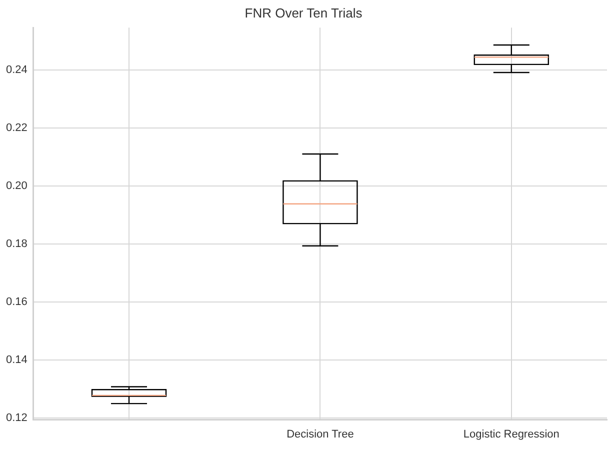 The width and height of the screenshot is (609, 449). What do you see at coordinates (511, 434) in the screenshot?
I see `x-tick-label: Logistic Regression` at bounding box center [511, 434].